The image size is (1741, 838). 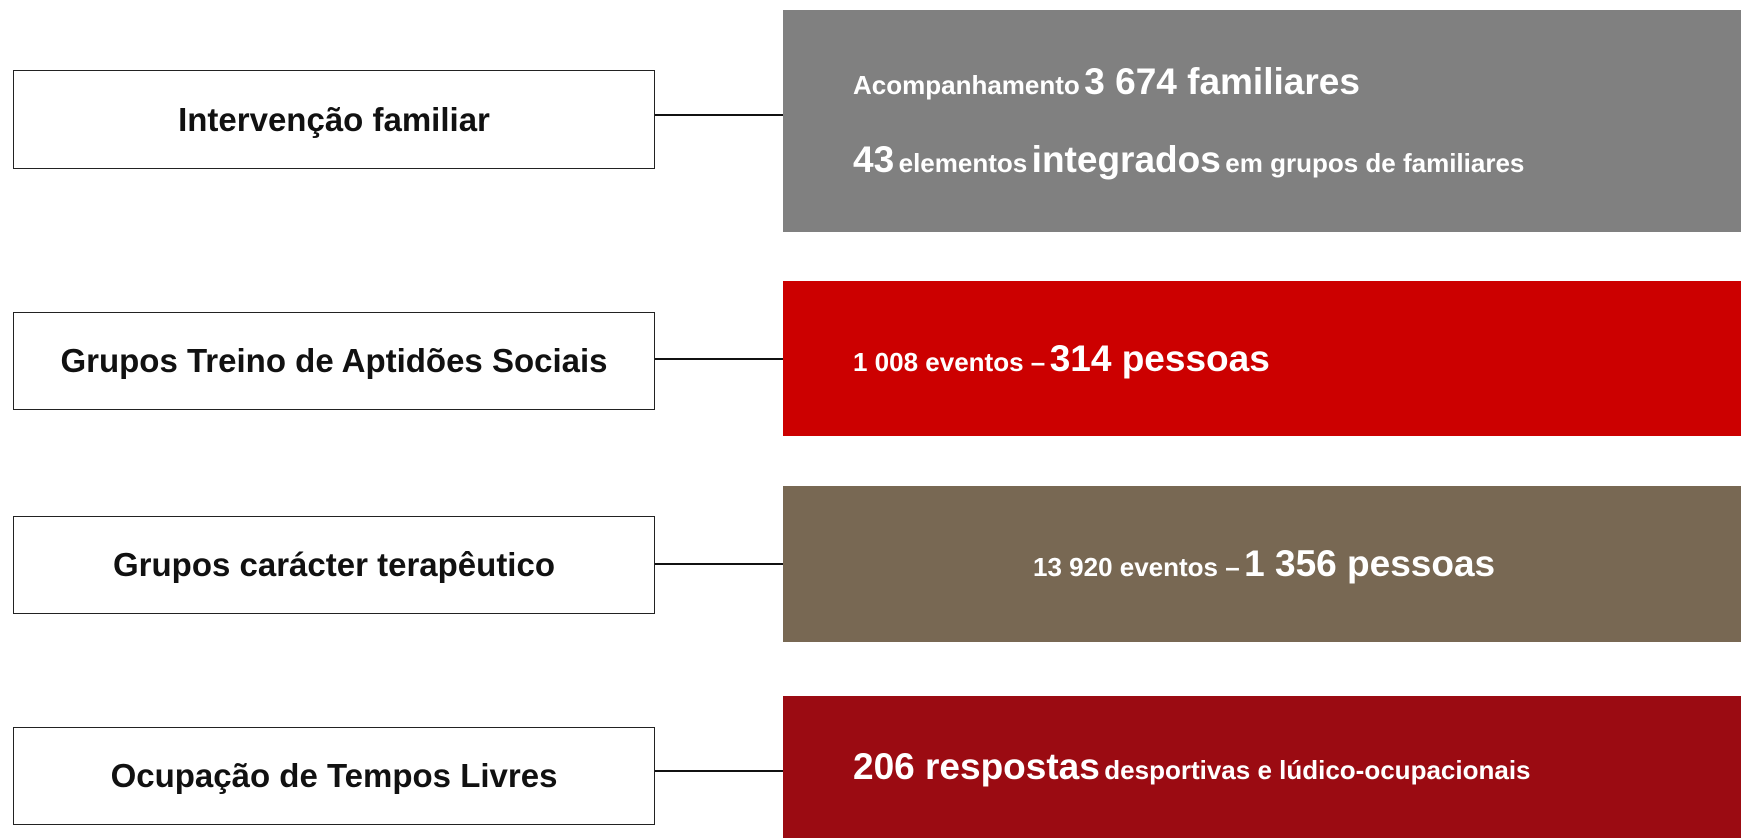 I want to click on panel-line: Acompanhamento 3 674 familiares, so click(x=1297, y=82).